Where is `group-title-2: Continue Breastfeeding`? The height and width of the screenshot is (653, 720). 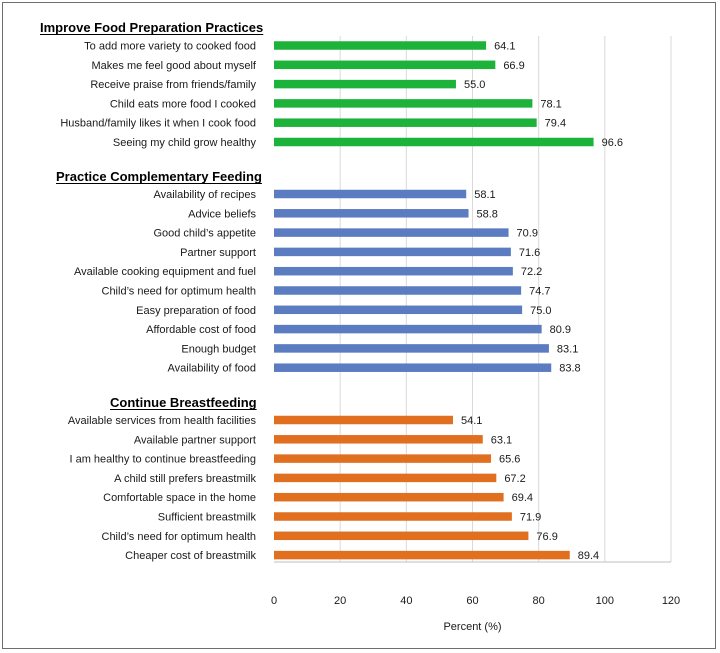
group-title-2: Continue Breastfeeding is located at coordinates (183, 402).